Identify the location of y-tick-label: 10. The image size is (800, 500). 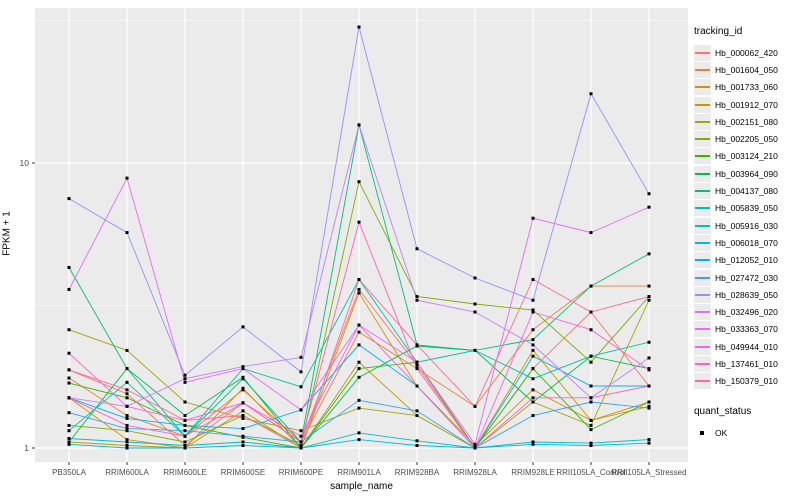
(25, 163).